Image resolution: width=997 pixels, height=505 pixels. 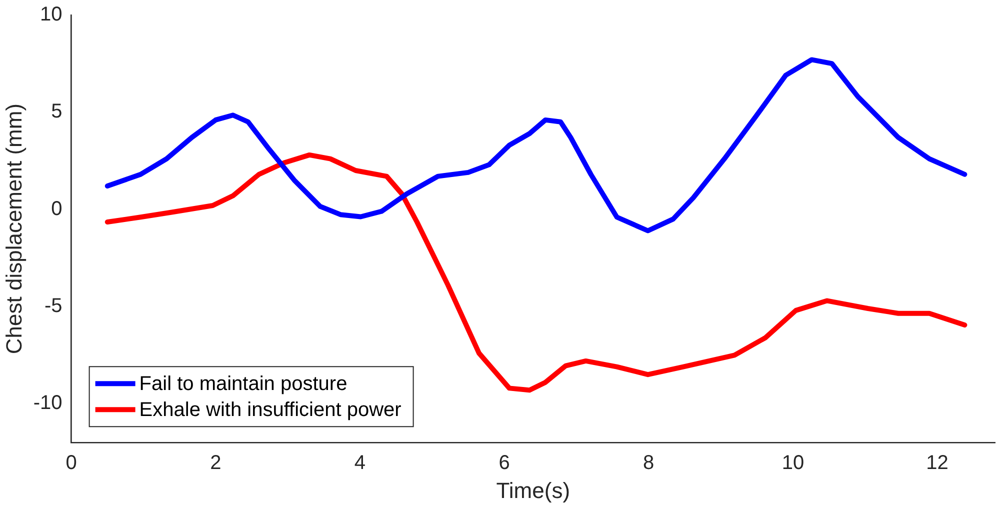 What do you see at coordinates (51, 15) in the screenshot?
I see `y-tick-label: 10` at bounding box center [51, 15].